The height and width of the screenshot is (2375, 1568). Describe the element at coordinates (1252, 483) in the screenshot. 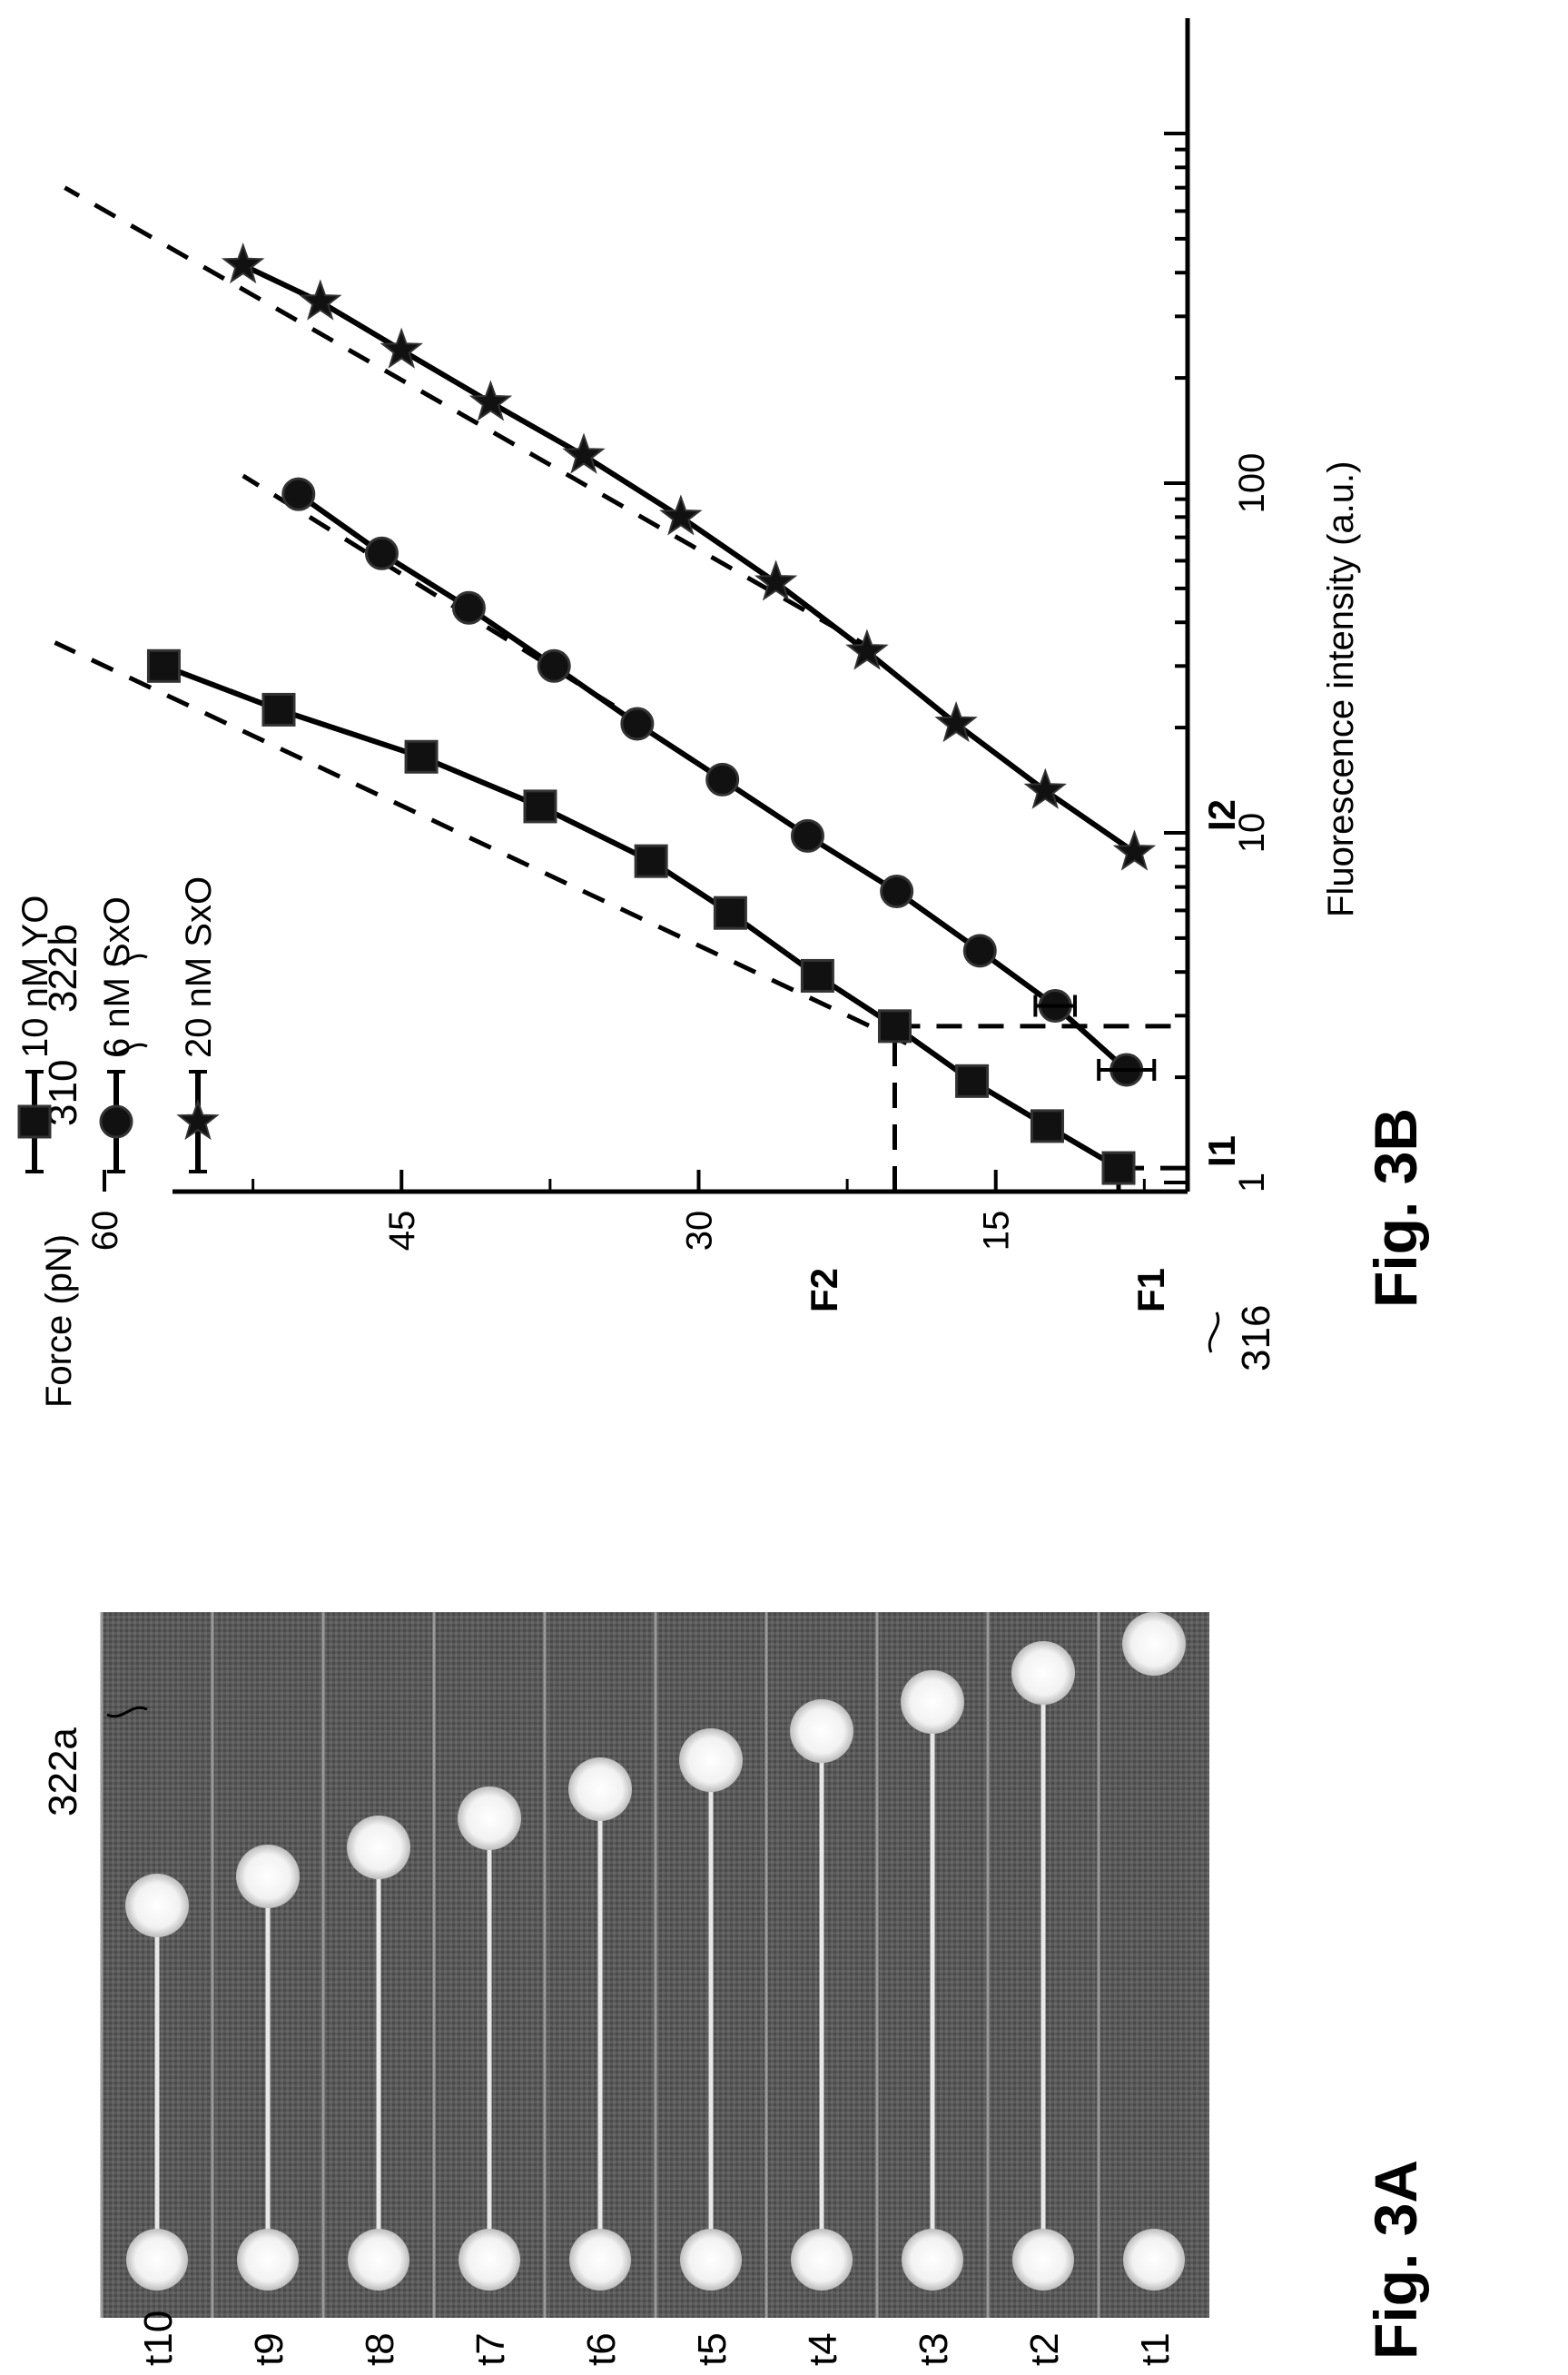

I see `x-tick-label: 100` at that location.